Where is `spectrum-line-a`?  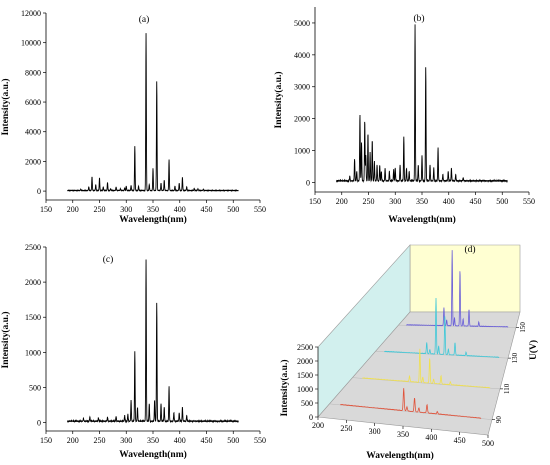 spectrum-line-a is located at coordinates (153, 113).